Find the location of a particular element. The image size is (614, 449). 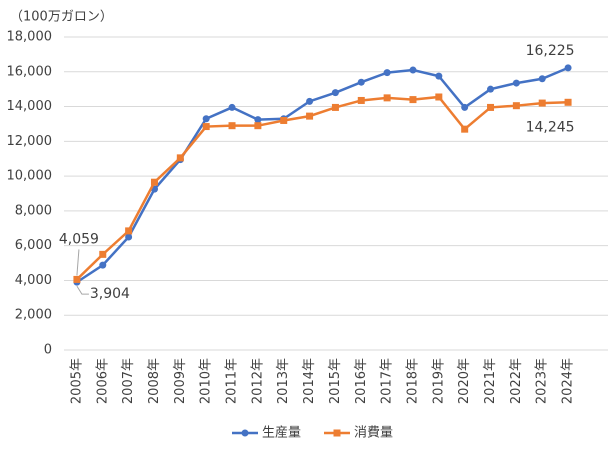

y-tick-label: 6,000 is located at coordinates (33, 245).